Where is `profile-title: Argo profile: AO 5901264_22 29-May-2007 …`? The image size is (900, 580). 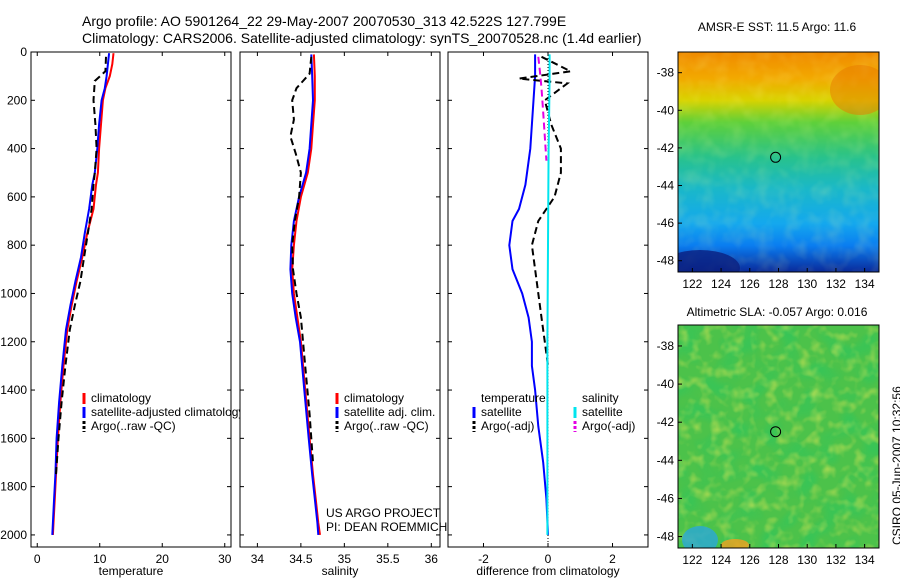 profile-title: Argo profile: AO 5901264_22 29-May-2007 … is located at coordinates (324, 21).